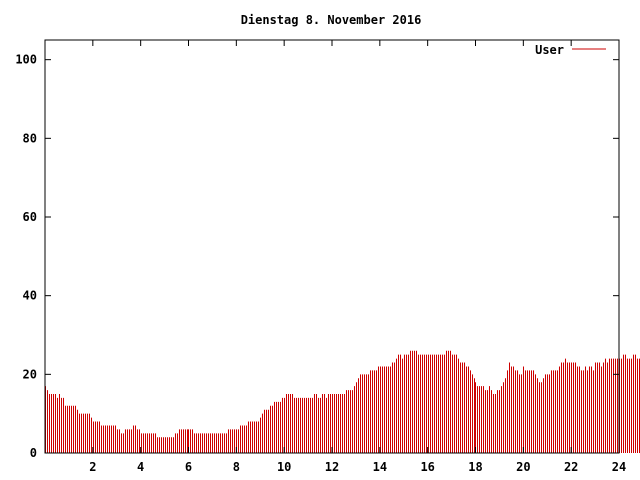  Describe the element at coordinates (140, 467) in the screenshot. I see `x-tick-label: 4` at that location.